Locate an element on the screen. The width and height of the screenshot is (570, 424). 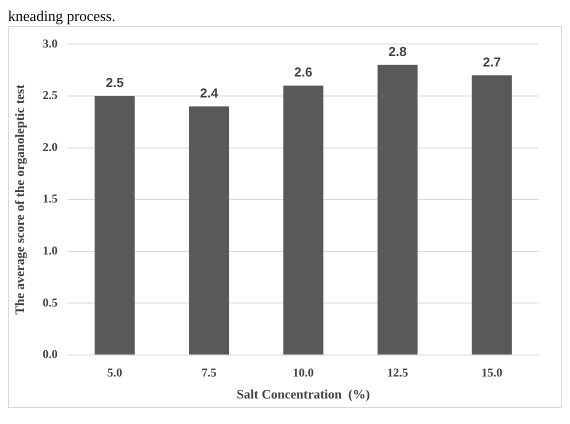
x-tick-label: 12.5 is located at coordinates (397, 372).